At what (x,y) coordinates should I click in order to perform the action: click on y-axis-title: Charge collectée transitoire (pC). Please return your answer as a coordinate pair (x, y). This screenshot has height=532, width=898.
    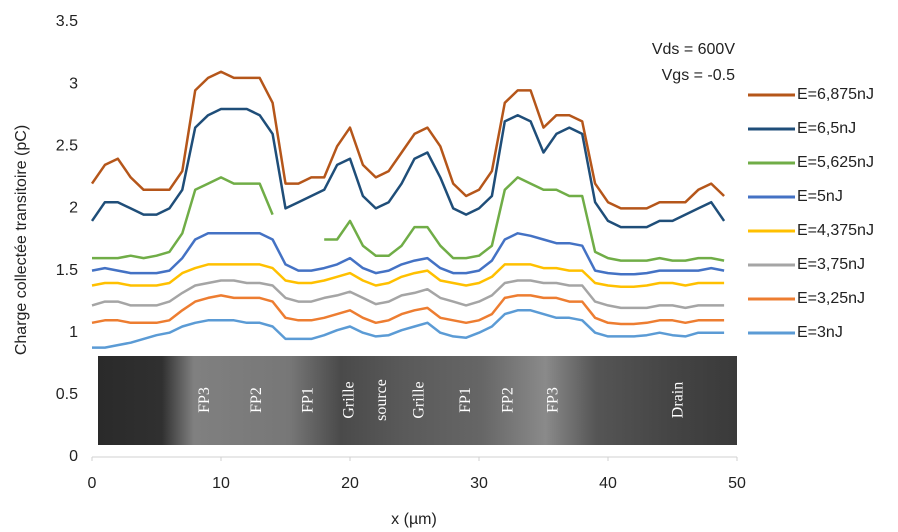
    Looking at the image, I should click on (21, 240).